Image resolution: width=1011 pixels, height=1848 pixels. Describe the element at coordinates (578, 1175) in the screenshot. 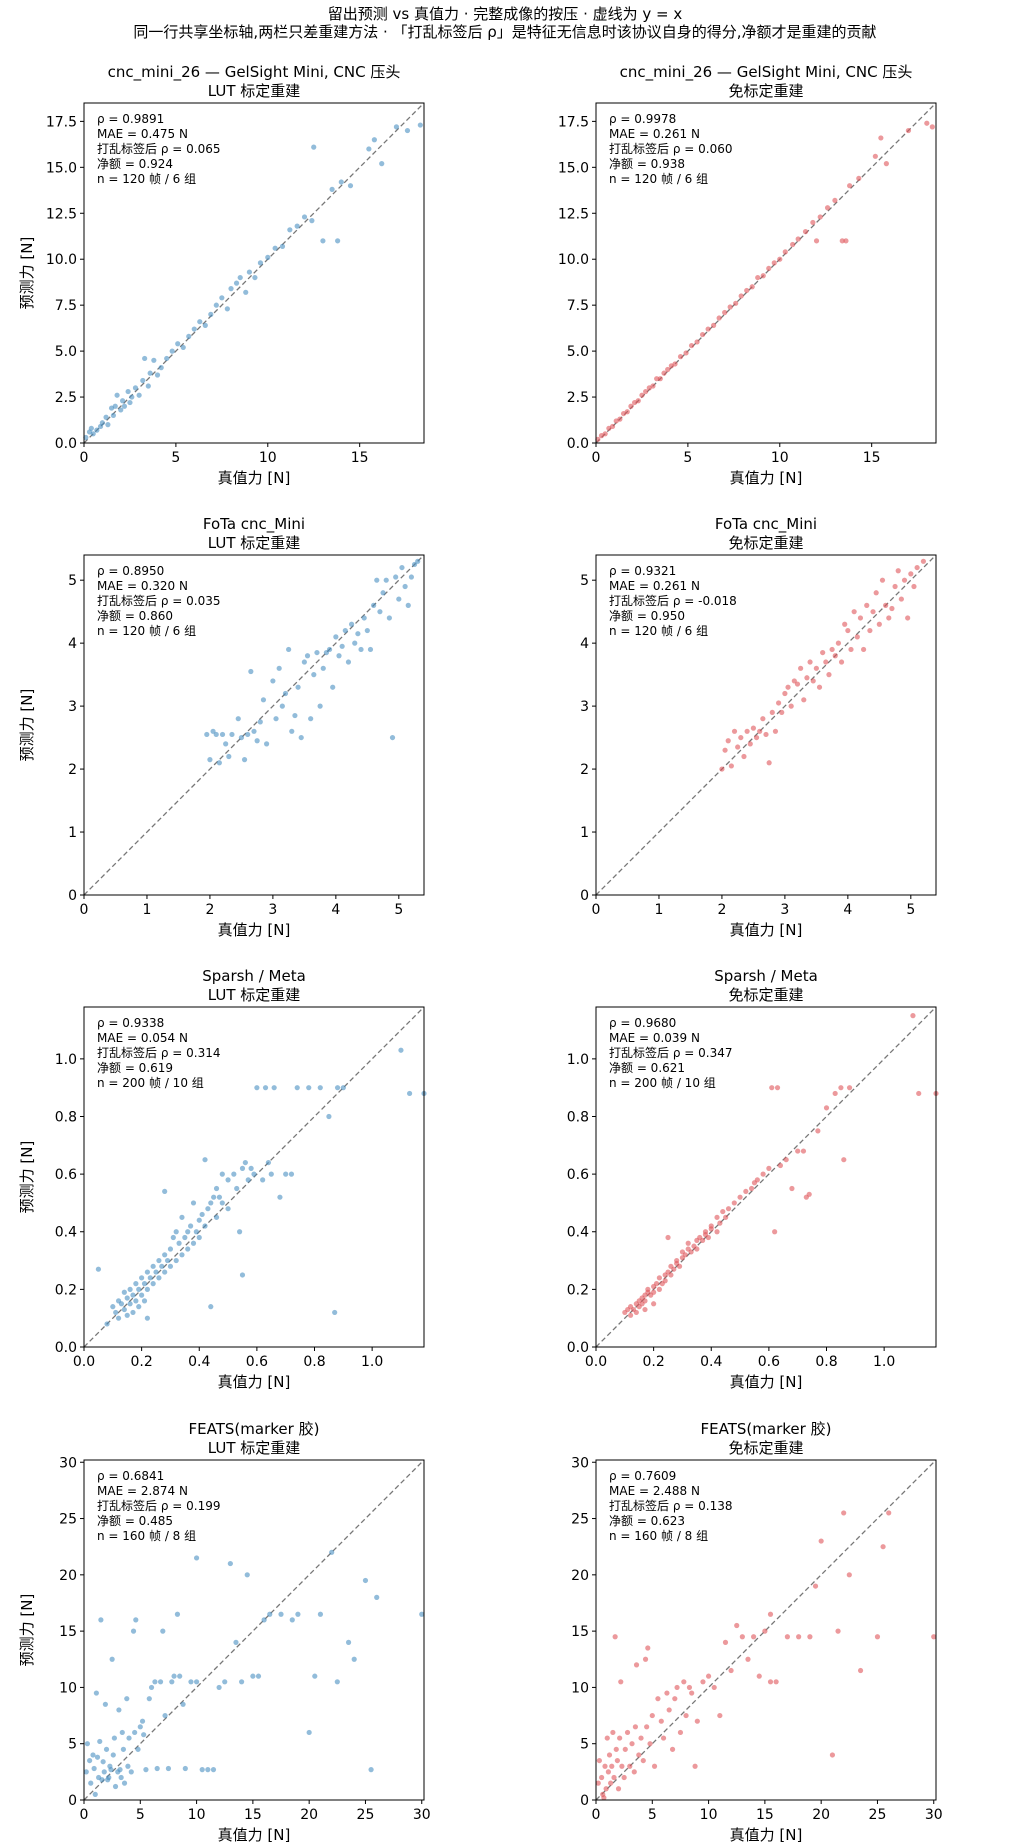

I see `y-tick-label: 0.6` at that location.